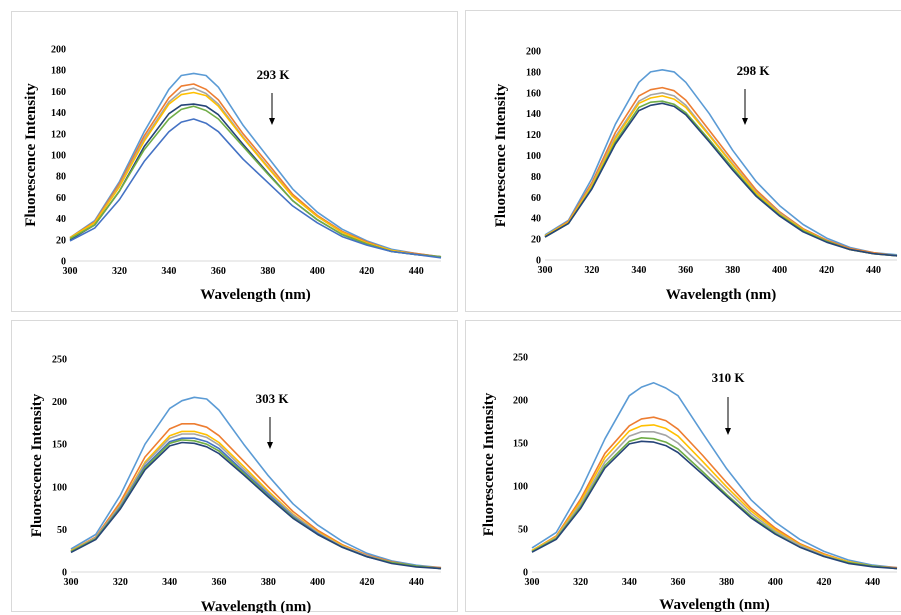 The image size is (901, 615). What do you see at coordinates (729, 377) in the screenshot?
I see `temperature-label: 310 K` at bounding box center [729, 377].